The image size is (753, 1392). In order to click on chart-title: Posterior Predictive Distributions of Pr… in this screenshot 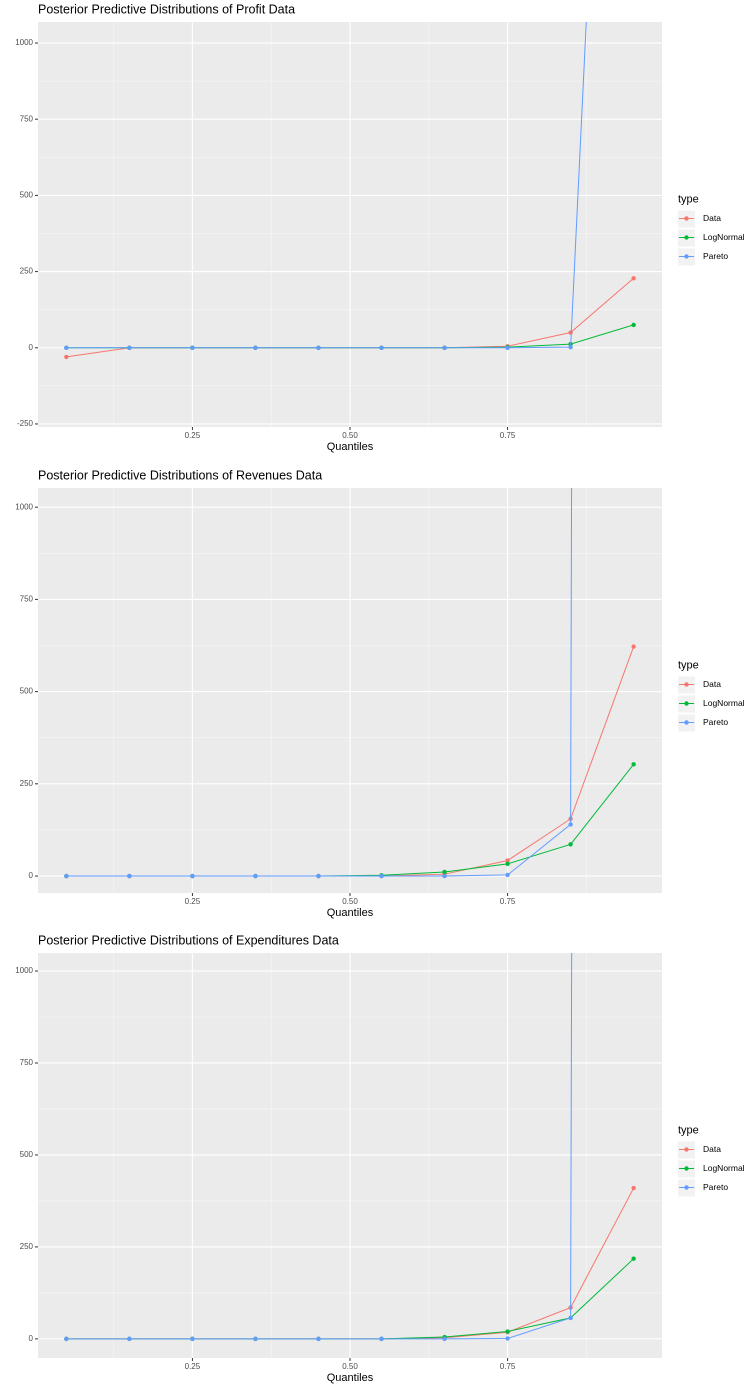, I will do `click(166, 9)`.